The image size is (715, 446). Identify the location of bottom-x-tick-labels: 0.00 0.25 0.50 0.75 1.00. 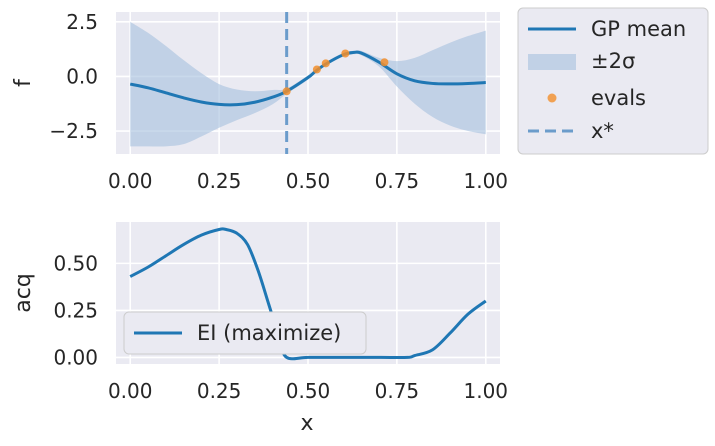
(308, 391).